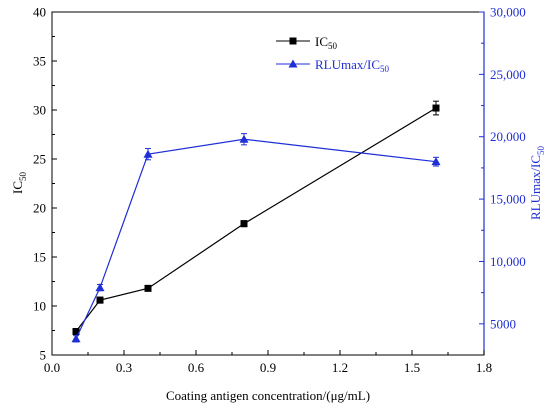 This screenshot has height=410, width=550. What do you see at coordinates (293, 41) in the screenshot?
I see `legend-marker-square` at bounding box center [293, 41].